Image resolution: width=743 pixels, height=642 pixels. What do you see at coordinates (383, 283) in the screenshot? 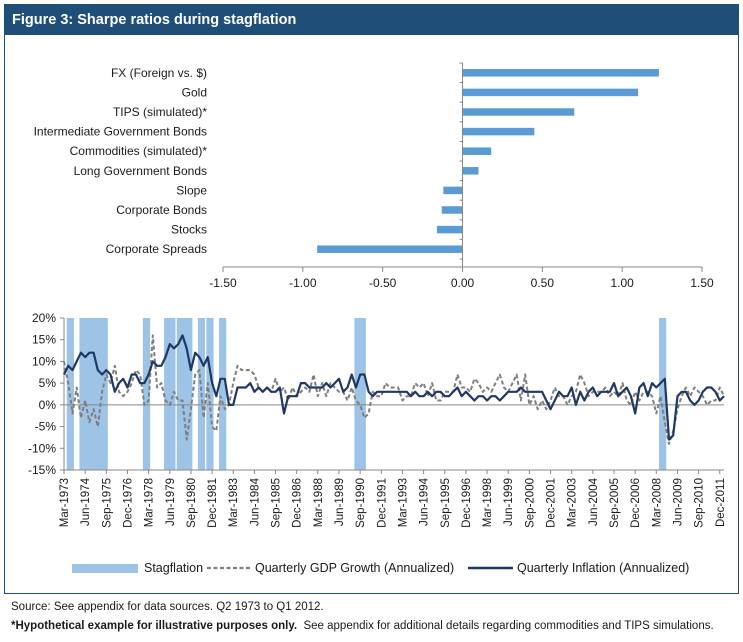
I see `bar-x-tick-label: -0.50` at bounding box center [383, 283].